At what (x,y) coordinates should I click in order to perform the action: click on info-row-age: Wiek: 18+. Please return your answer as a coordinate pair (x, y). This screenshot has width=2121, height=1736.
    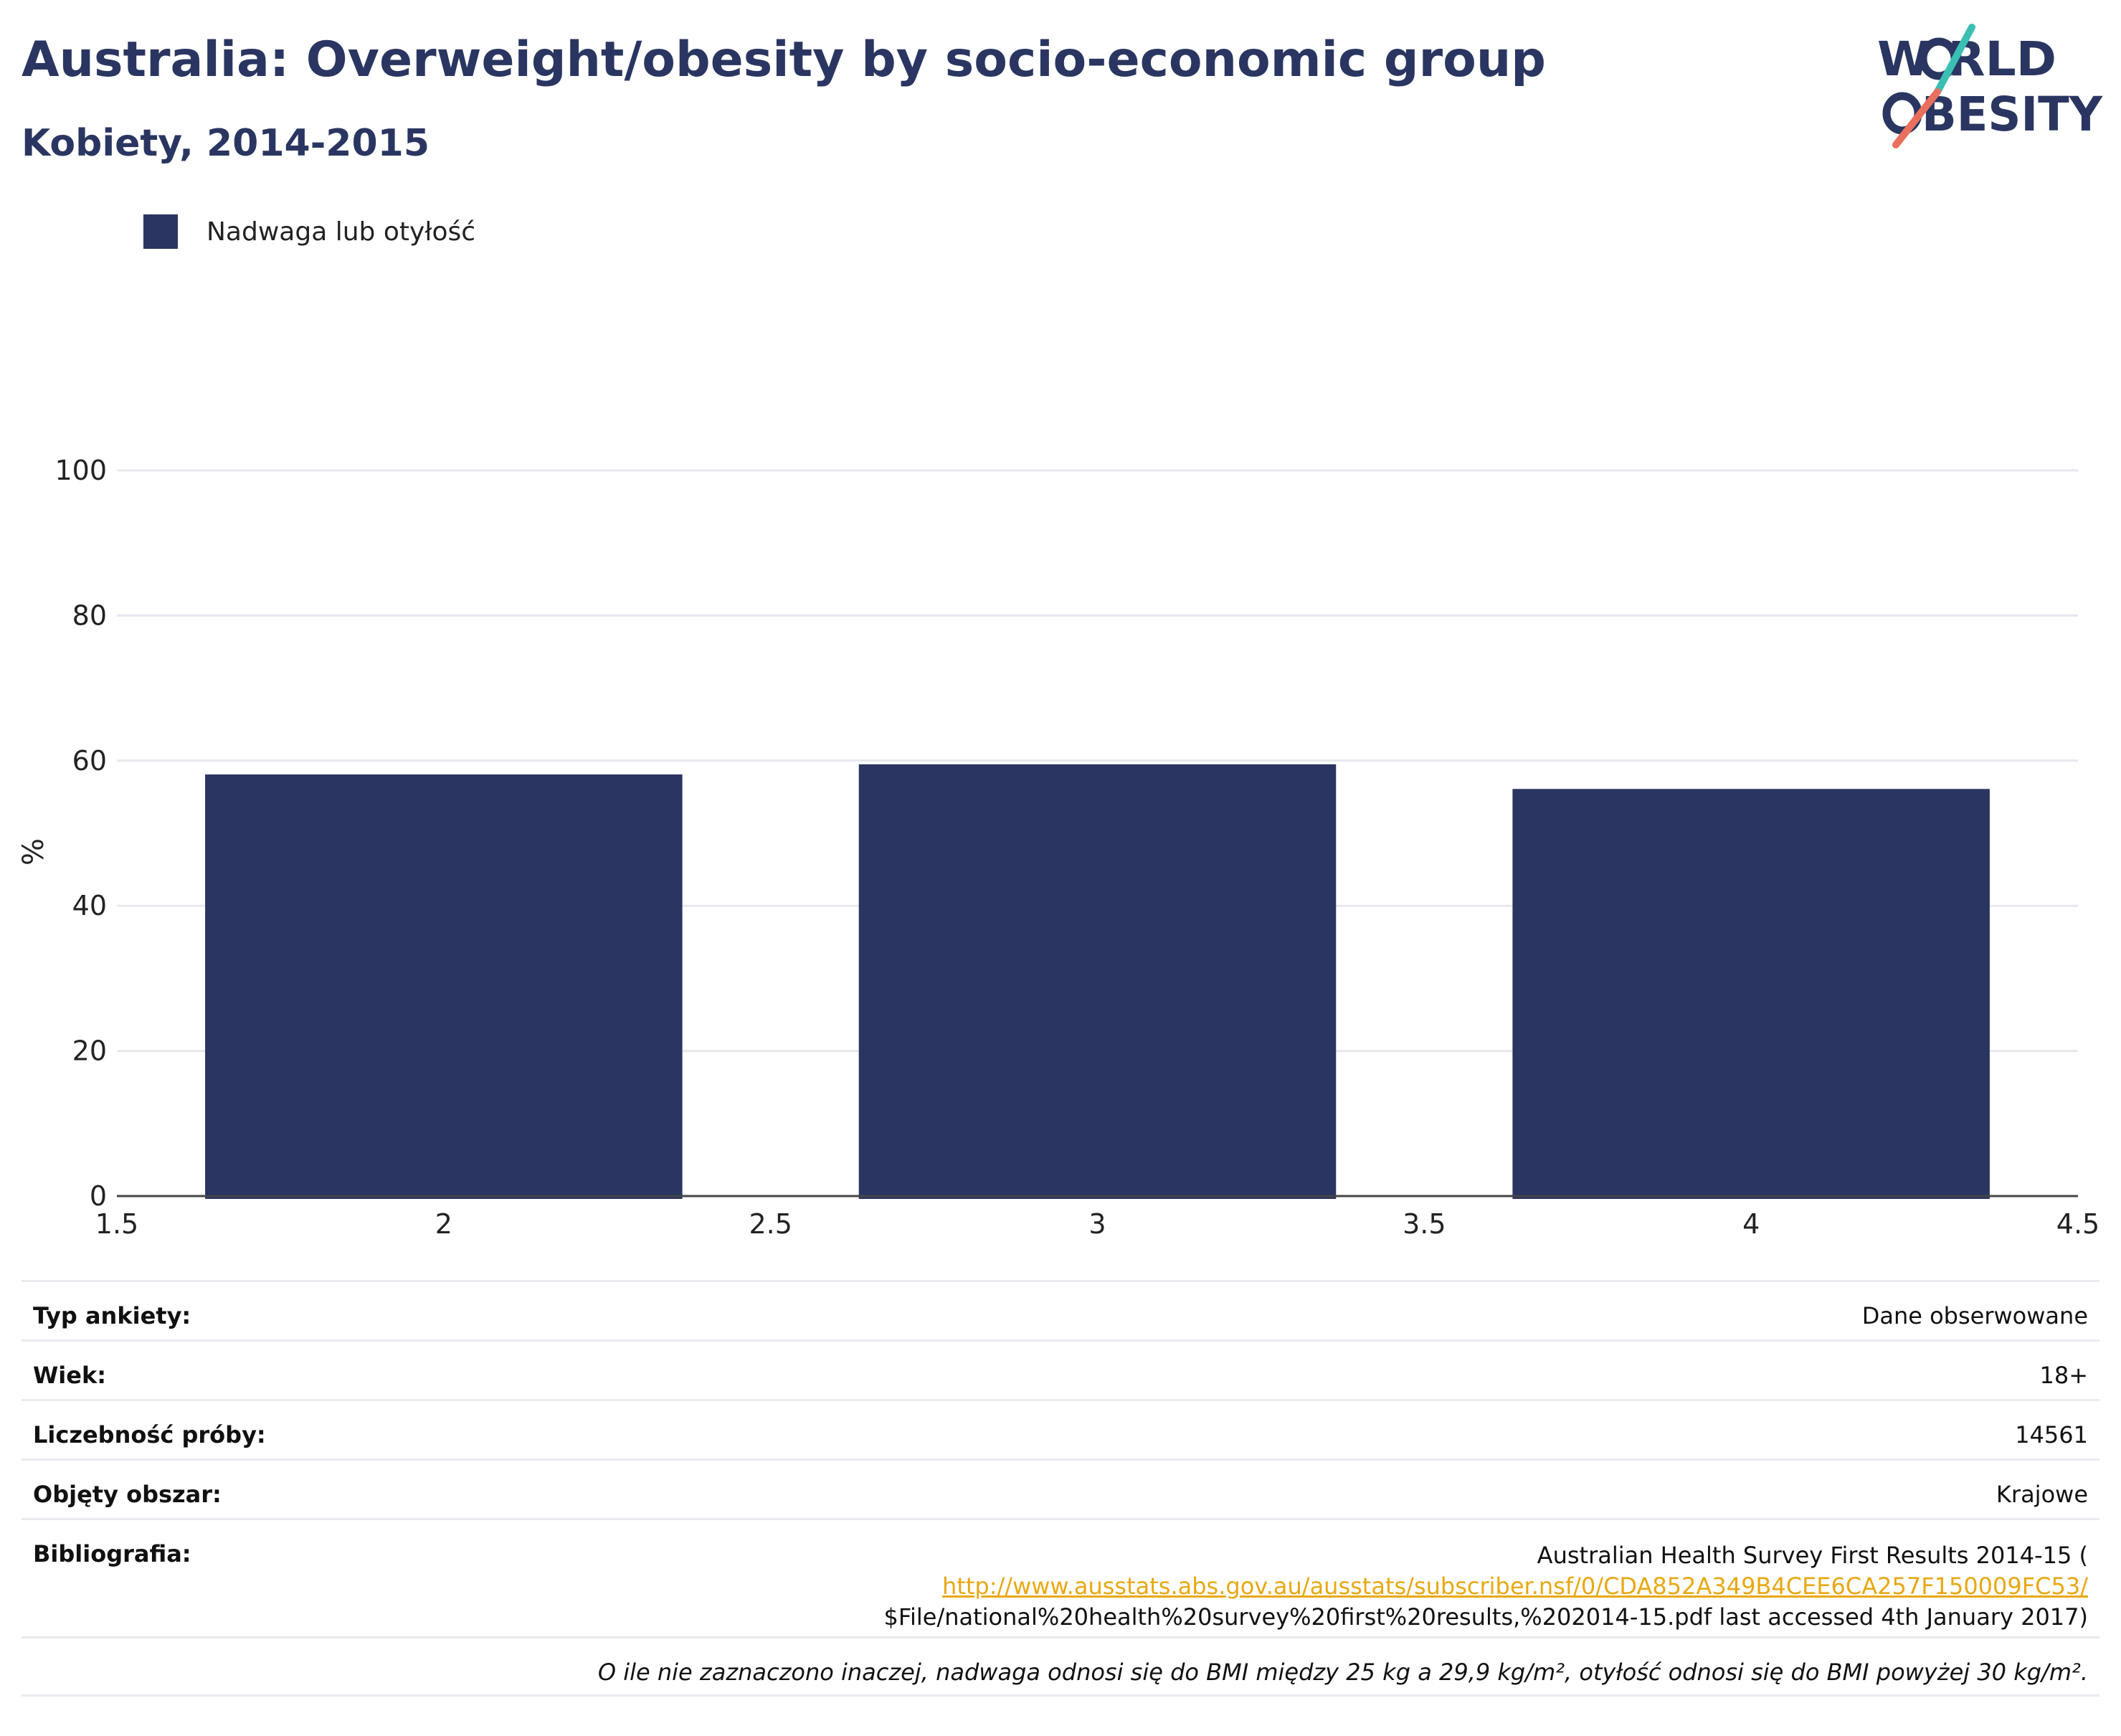
    Looking at the image, I should click on (1060, 1369).